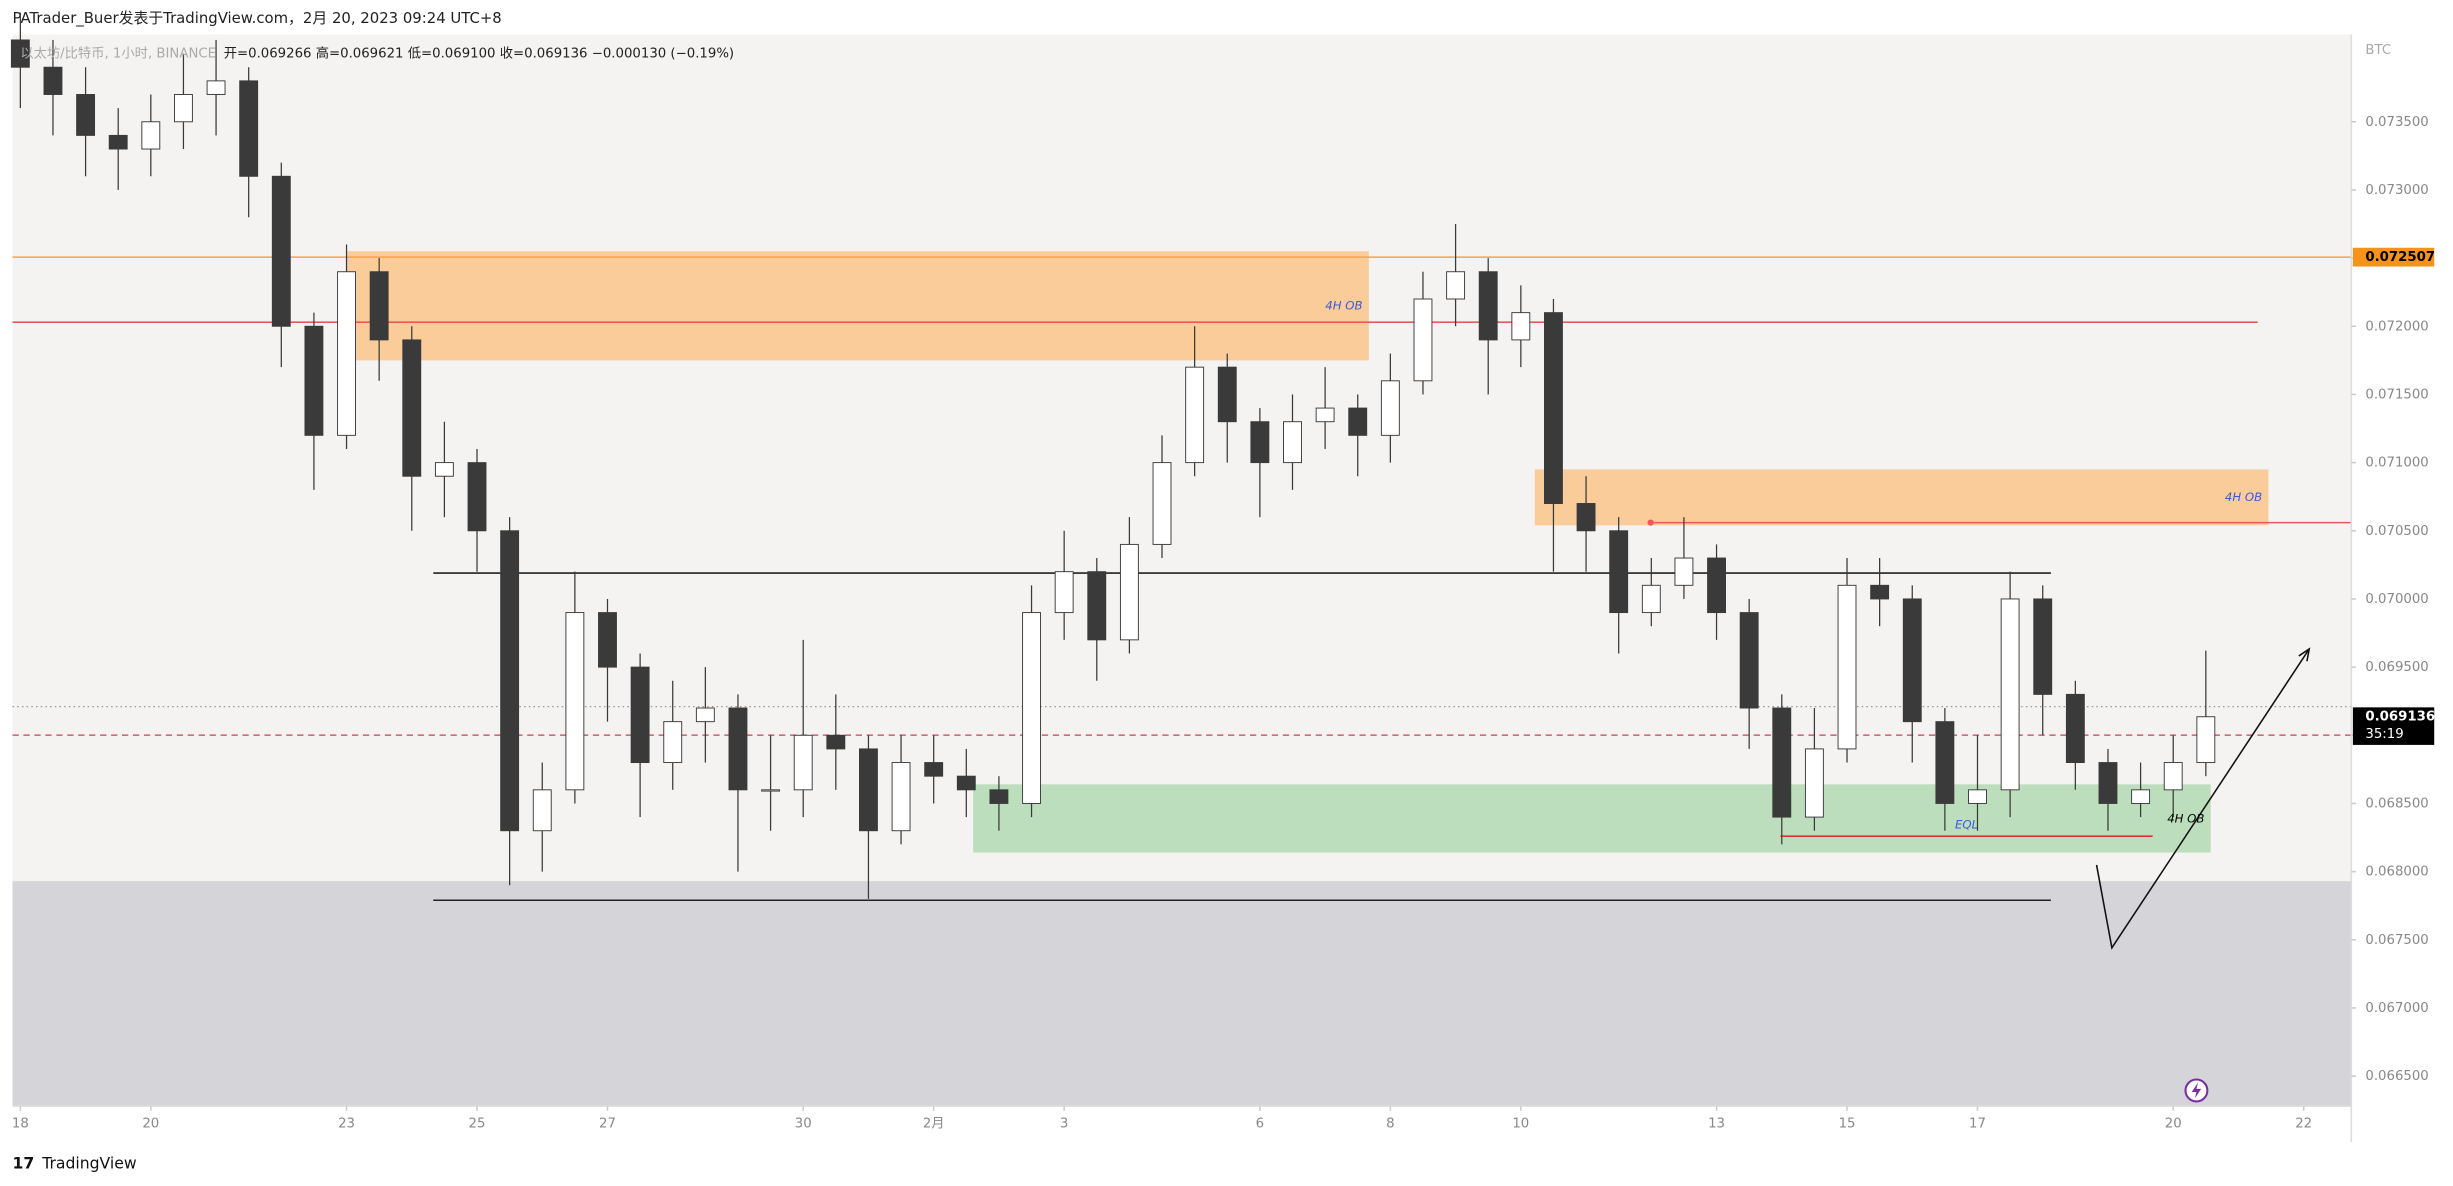 The image size is (2453, 1186). I want to click on y-tick-label: 0.073000, so click(2396, 190).